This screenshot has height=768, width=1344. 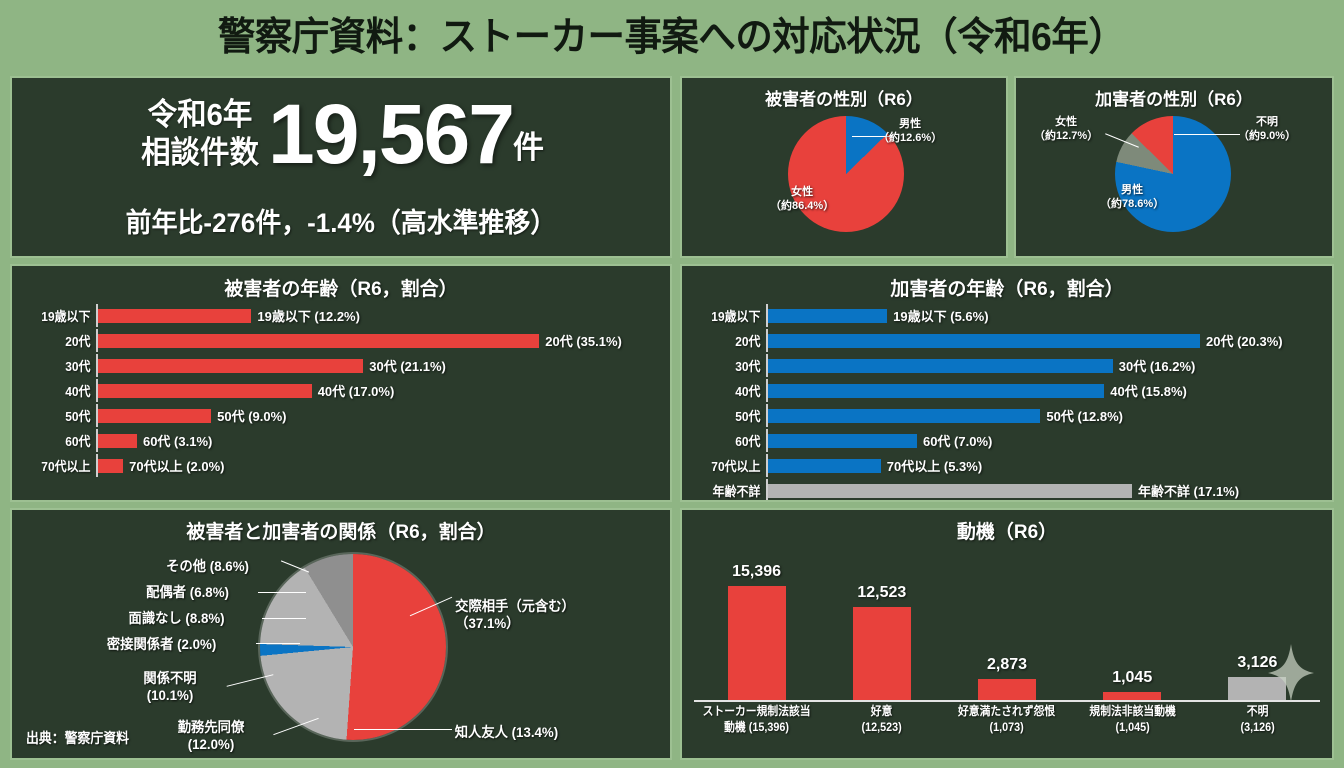 I want to click on bar-row: 40代 40代 (17.0%), so click(x=341, y=390).